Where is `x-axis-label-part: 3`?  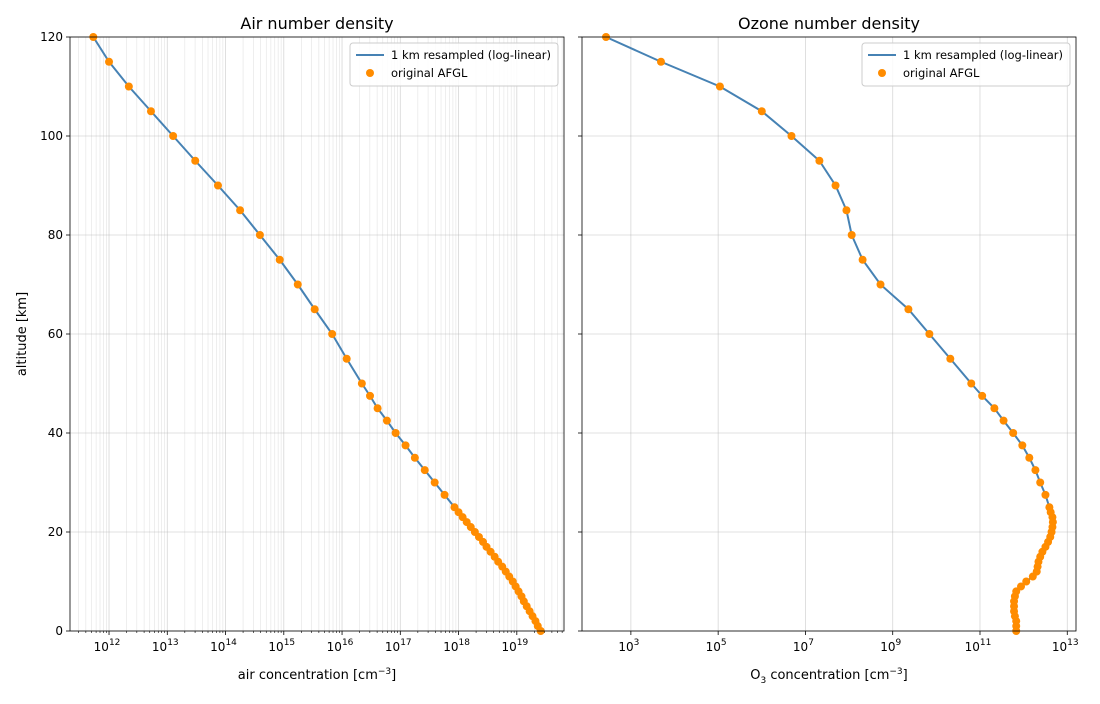 x-axis-label-part: 3 is located at coordinates (763, 681).